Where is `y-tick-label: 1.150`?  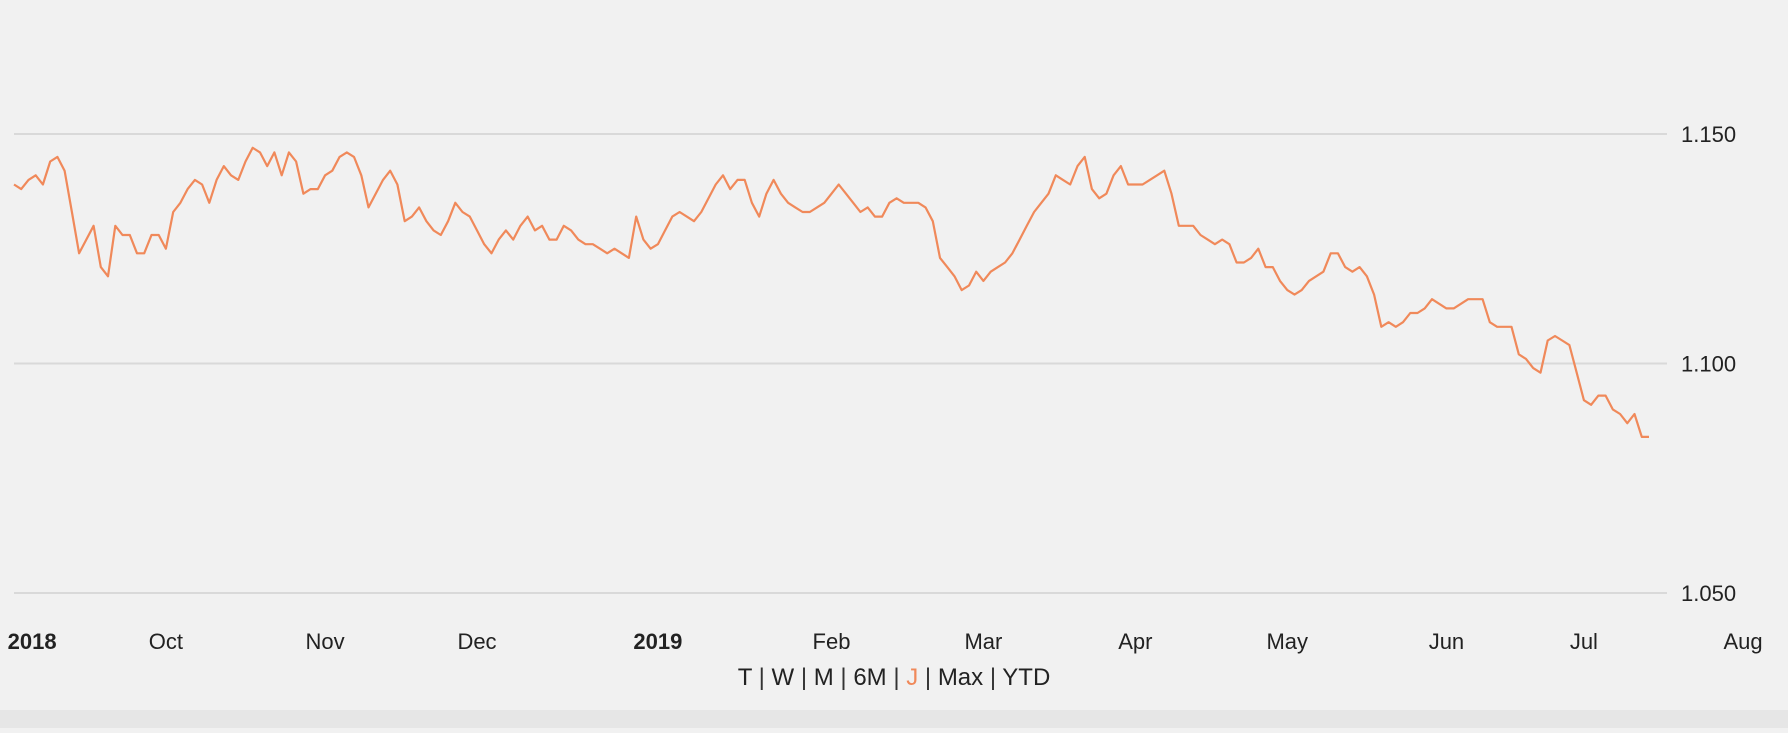 y-tick-label: 1.150 is located at coordinates (1708, 134).